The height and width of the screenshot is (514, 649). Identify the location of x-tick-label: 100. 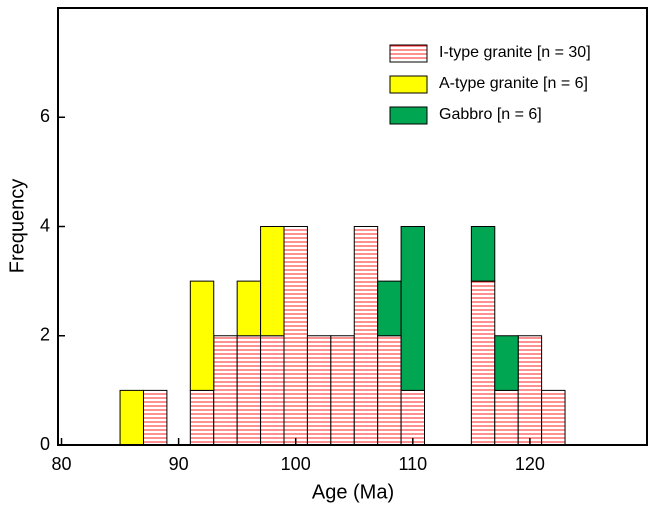
(296, 464).